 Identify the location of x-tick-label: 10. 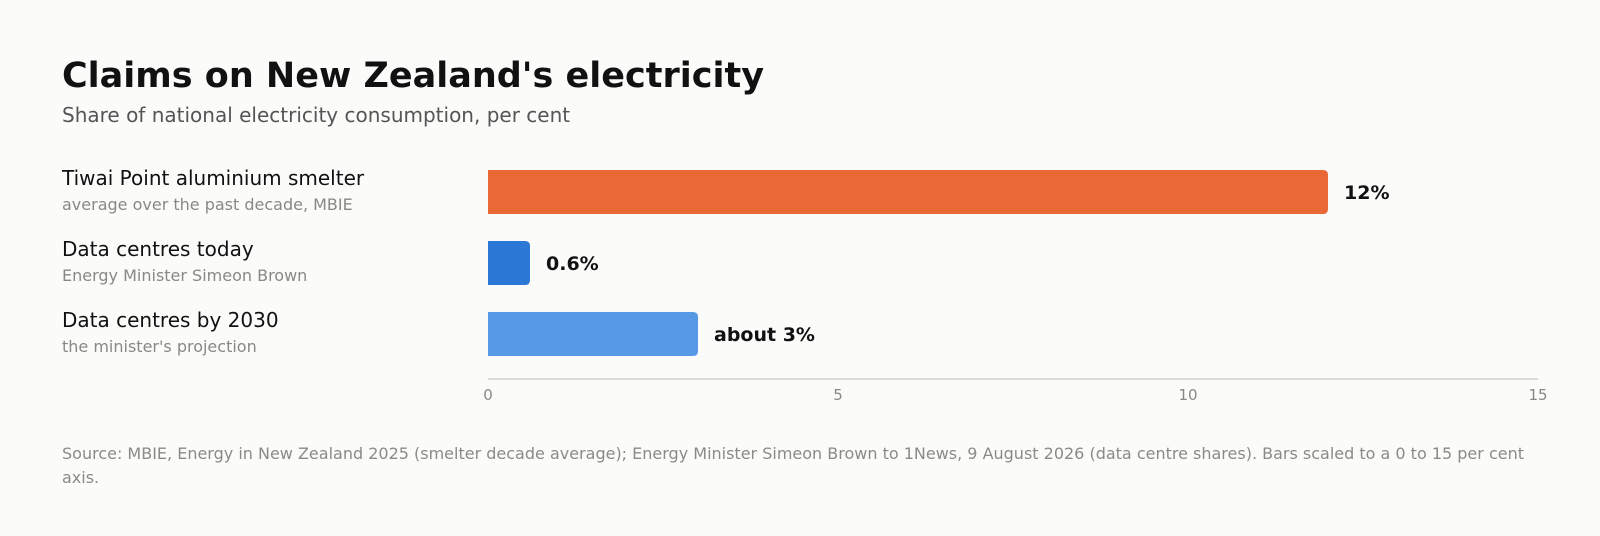
(1187, 395).